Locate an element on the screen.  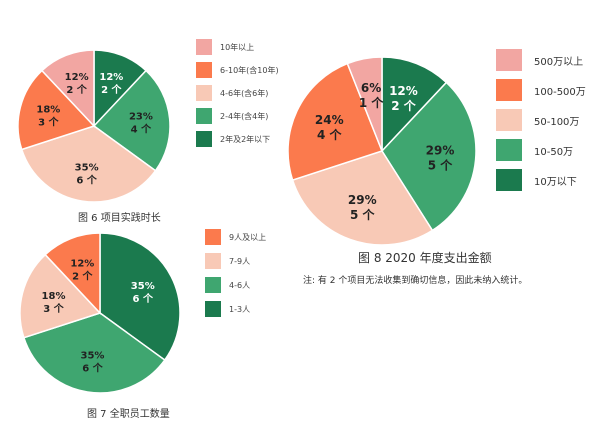
legend-item: 100-500万 is located at coordinates (541, 90).